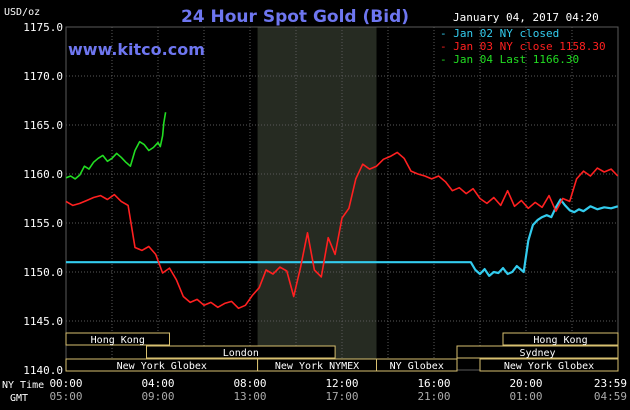 Image resolution: width=630 pixels, height=410 pixels. I want to click on x-tick-label-gmt: 01:00, so click(525, 396).